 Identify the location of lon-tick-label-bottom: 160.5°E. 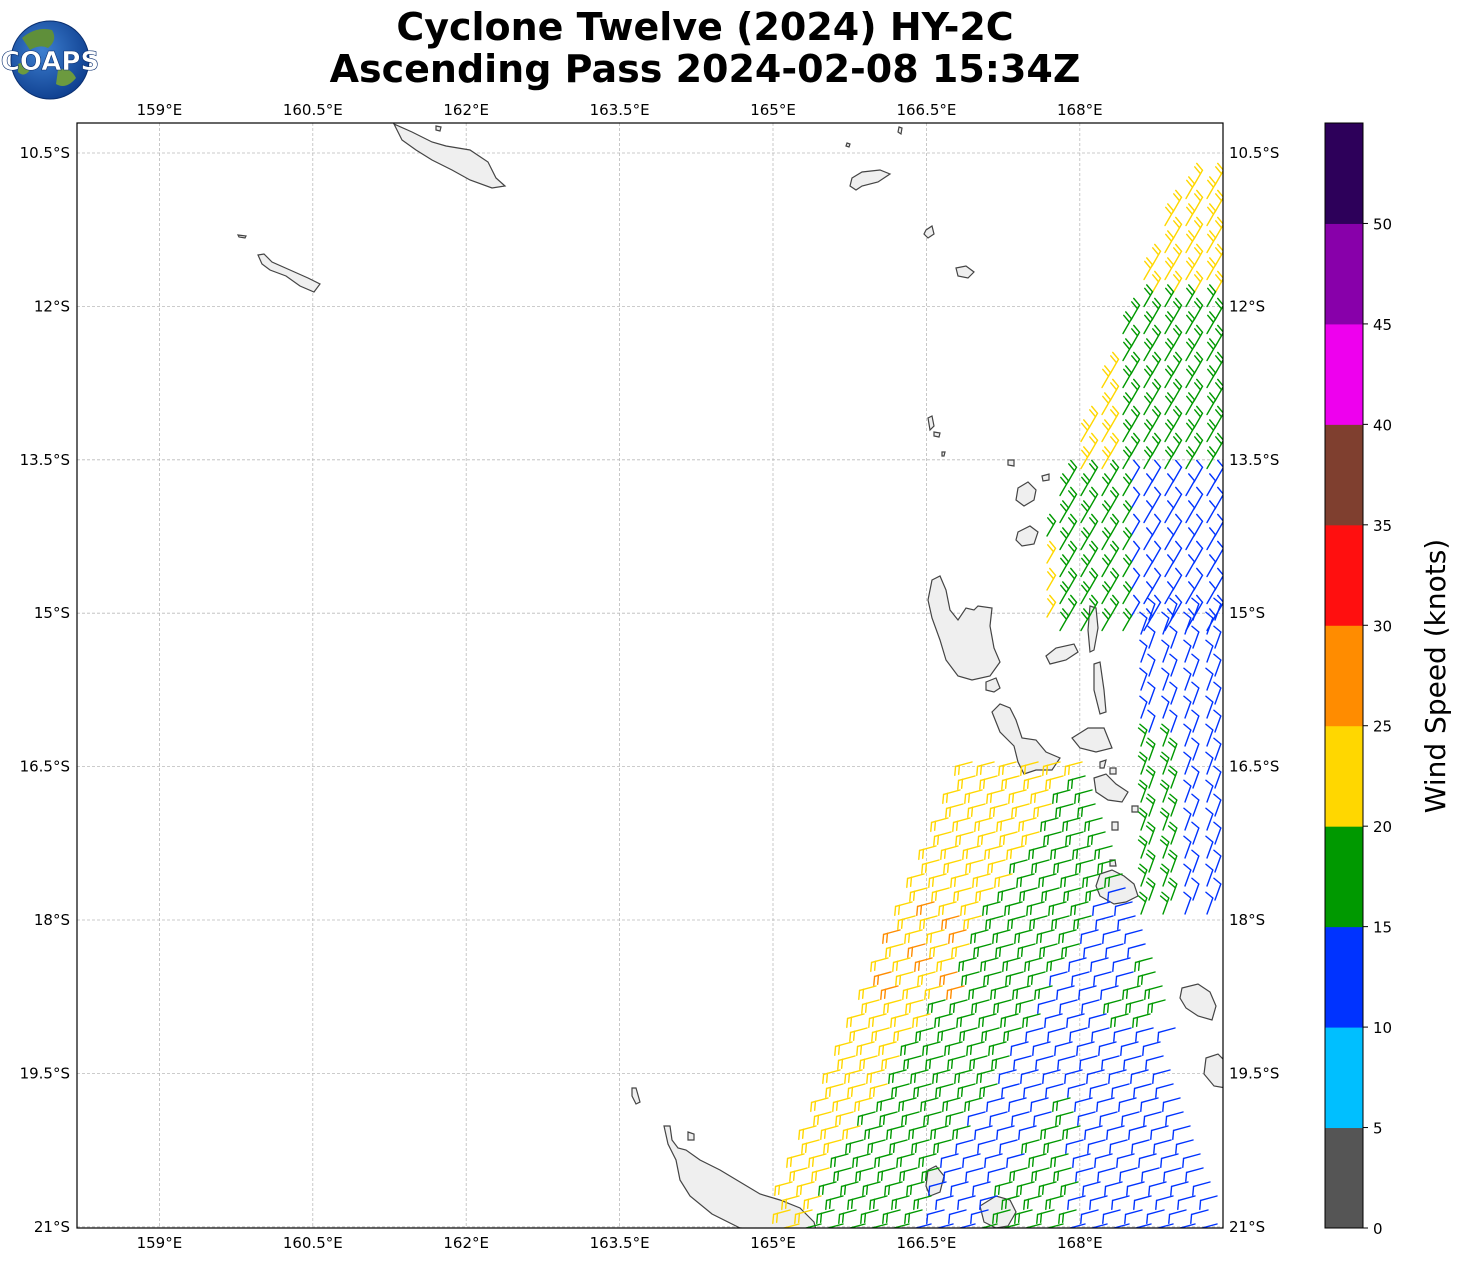
(313, 1243).